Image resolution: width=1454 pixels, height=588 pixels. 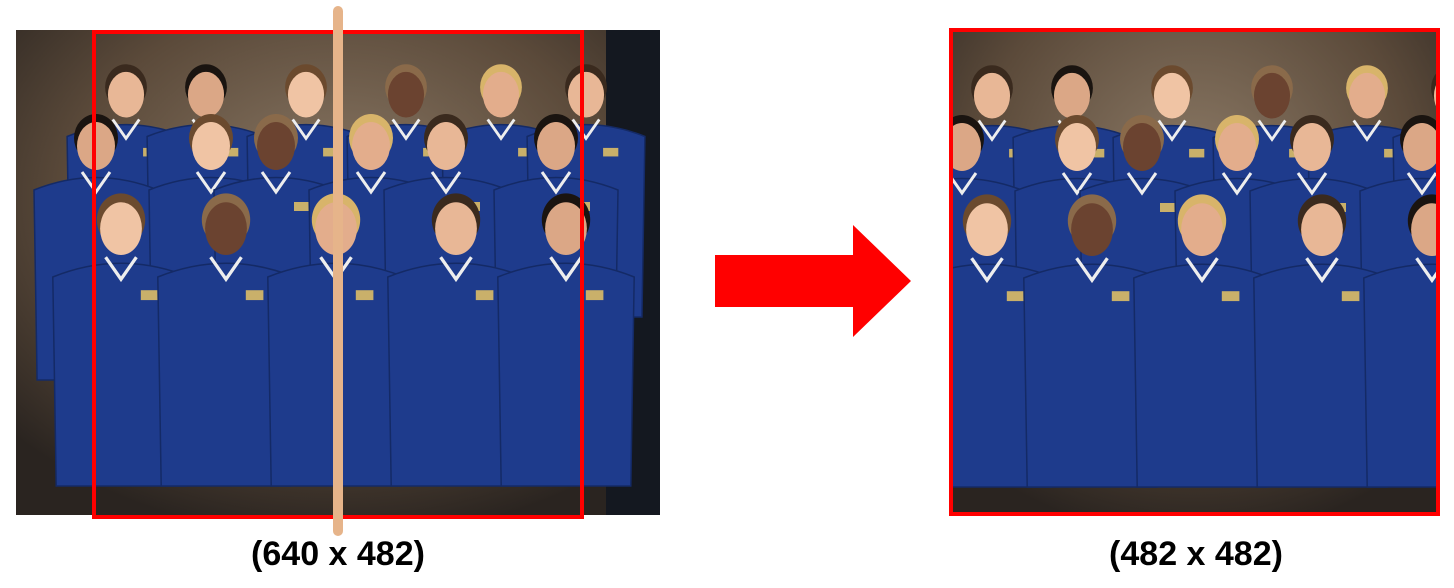 I want to click on right-arrow-icon, so click(x=813, y=281).